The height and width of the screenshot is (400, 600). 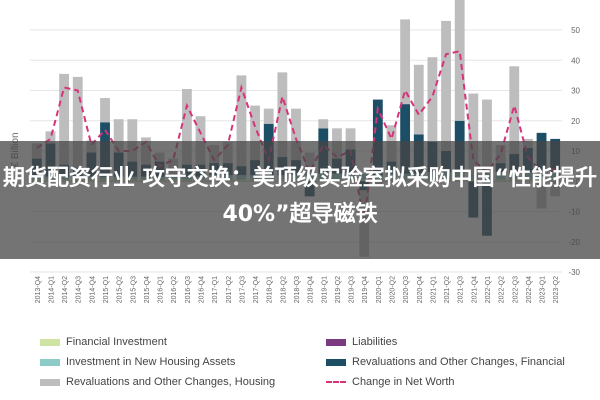 I want to click on x-tick-label: 2016-Q3, so click(x=188, y=289).